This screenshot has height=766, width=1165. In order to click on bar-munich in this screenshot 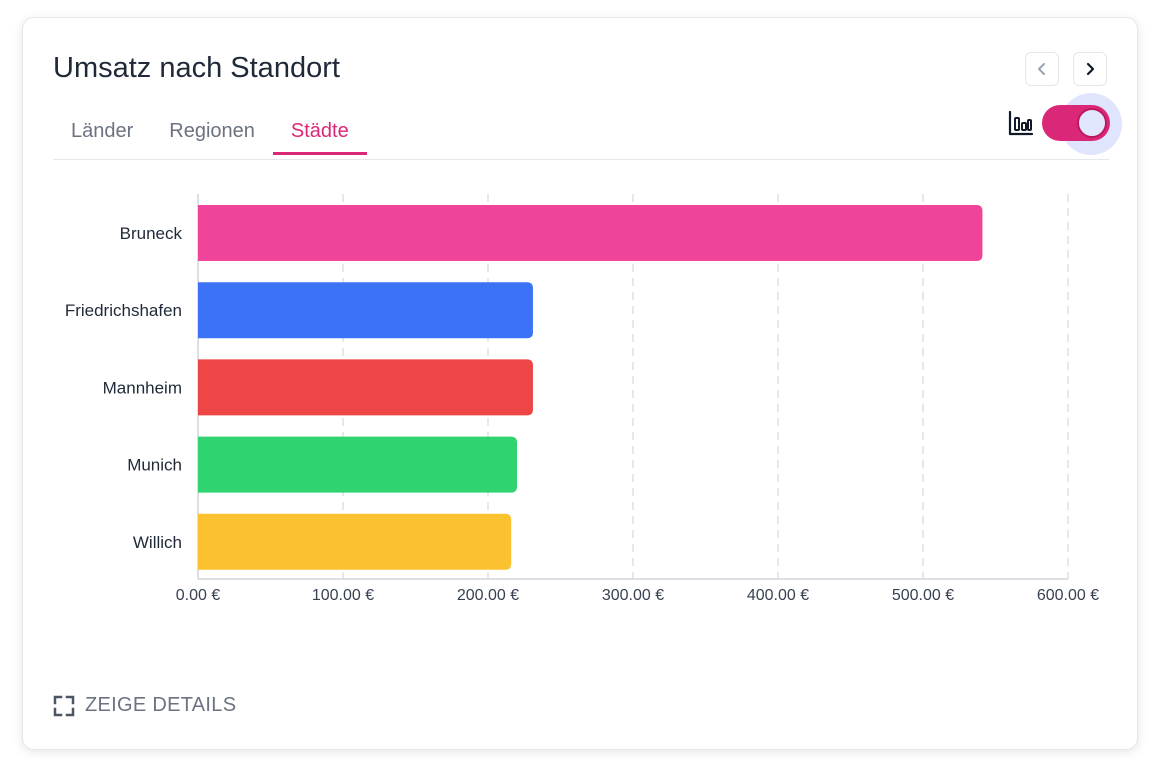, I will do `click(357, 464)`.